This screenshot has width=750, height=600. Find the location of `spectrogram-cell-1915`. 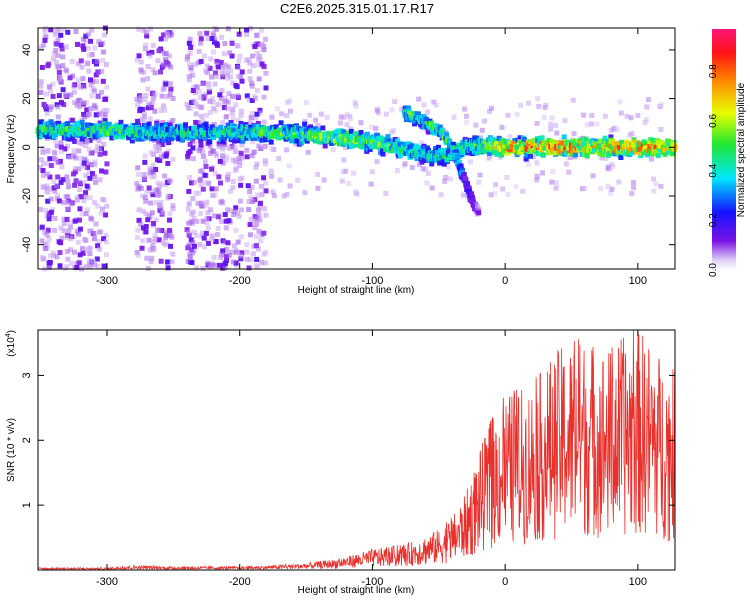

spectrogram-cell-1915 is located at coordinates (170, 125).